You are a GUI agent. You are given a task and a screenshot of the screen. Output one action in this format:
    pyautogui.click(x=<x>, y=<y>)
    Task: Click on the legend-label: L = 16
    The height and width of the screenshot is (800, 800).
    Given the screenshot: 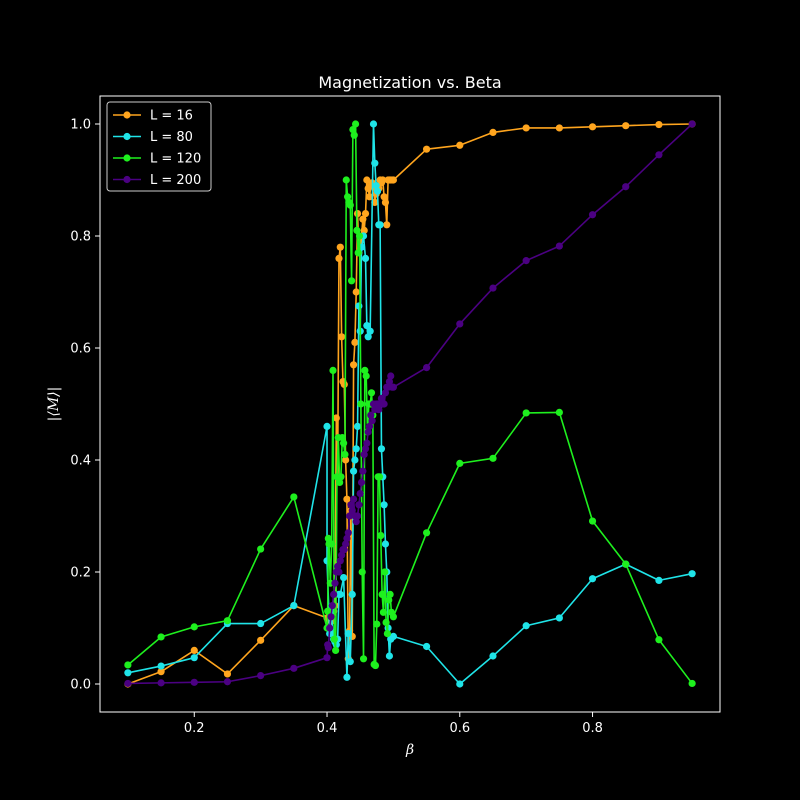 What is the action you would take?
    pyautogui.click(x=171, y=116)
    